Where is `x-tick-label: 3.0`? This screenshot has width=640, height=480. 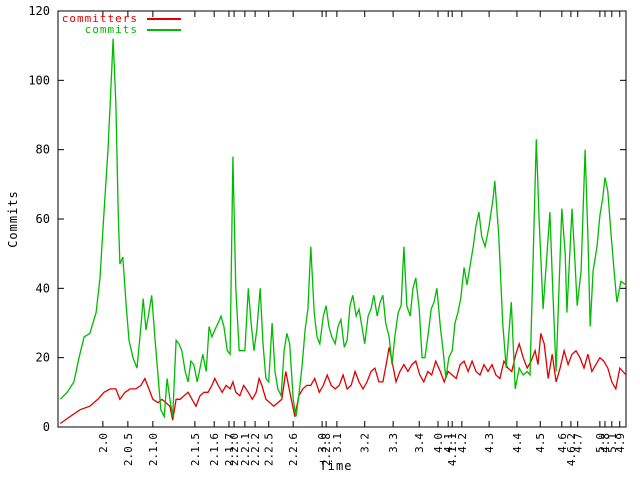 x-tick-label: 3.0 is located at coordinates (322, 443).